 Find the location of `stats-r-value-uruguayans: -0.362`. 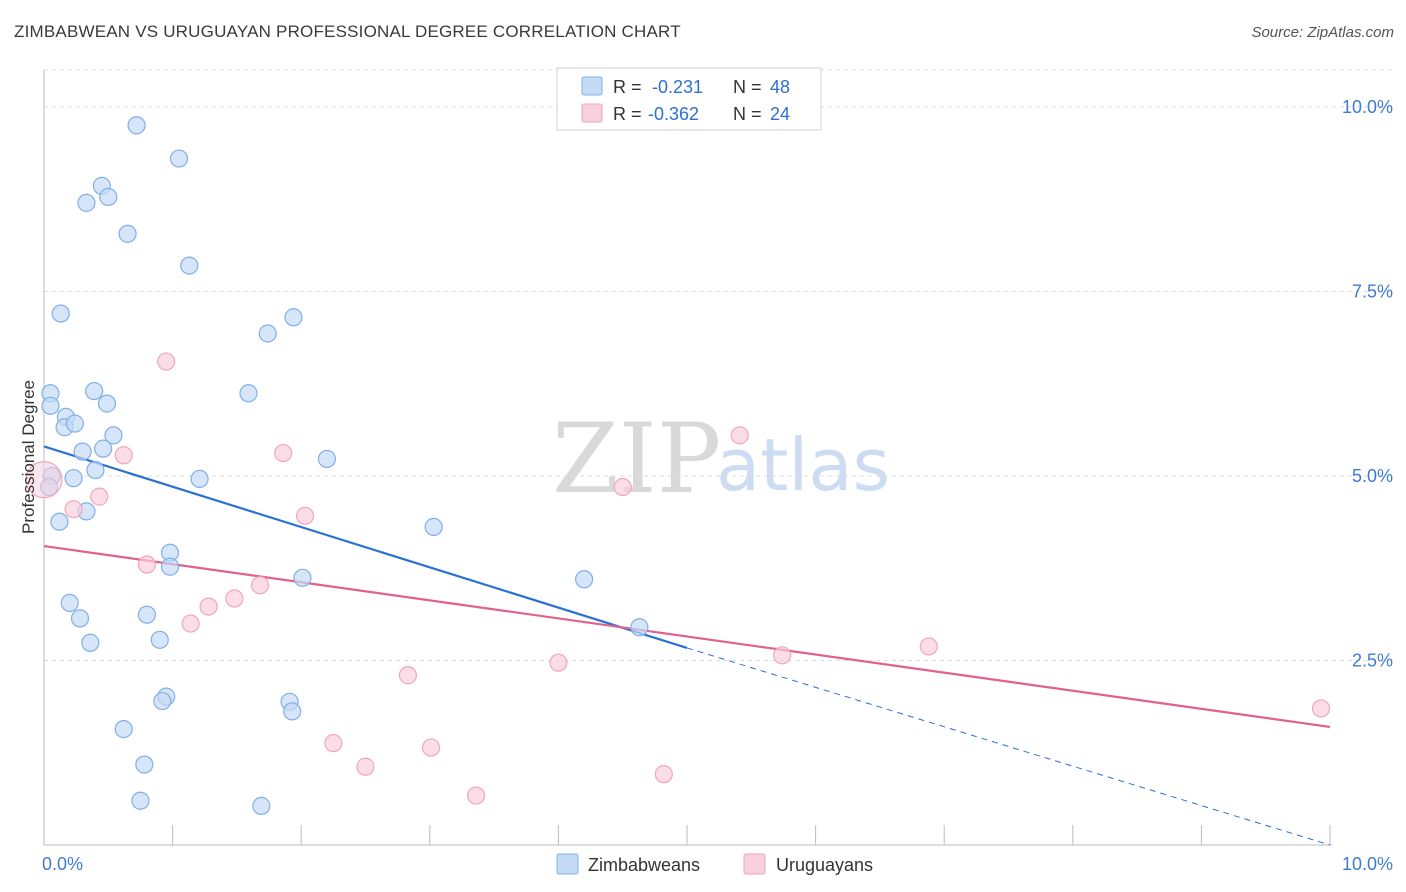

stats-r-value-uruguayans: -0.362 is located at coordinates (673, 114).